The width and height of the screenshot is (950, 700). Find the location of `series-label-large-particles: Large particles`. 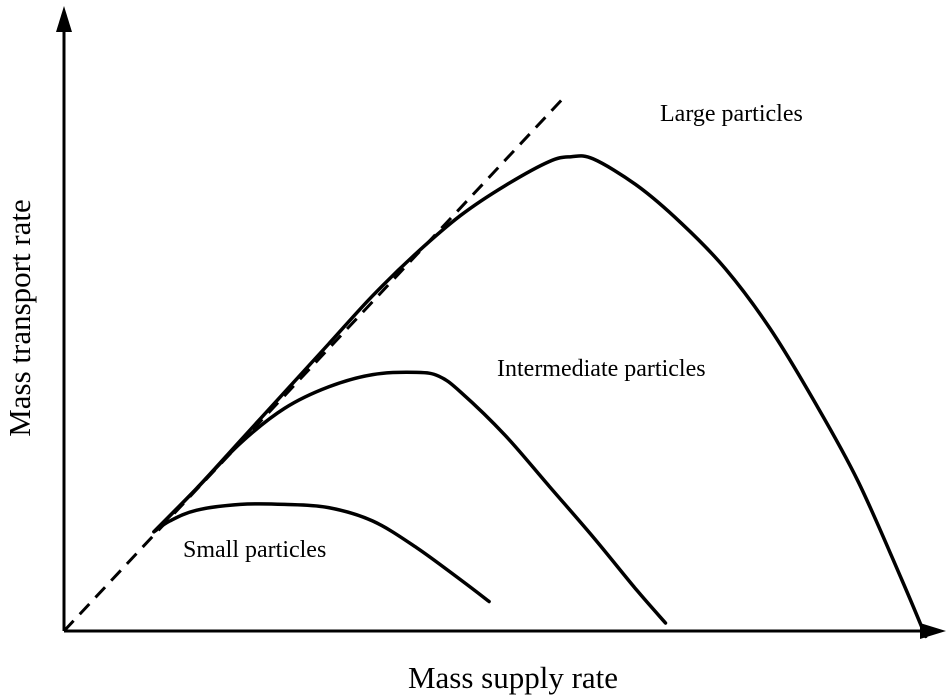

series-label-large-particles: Large particles is located at coordinates (731, 114).